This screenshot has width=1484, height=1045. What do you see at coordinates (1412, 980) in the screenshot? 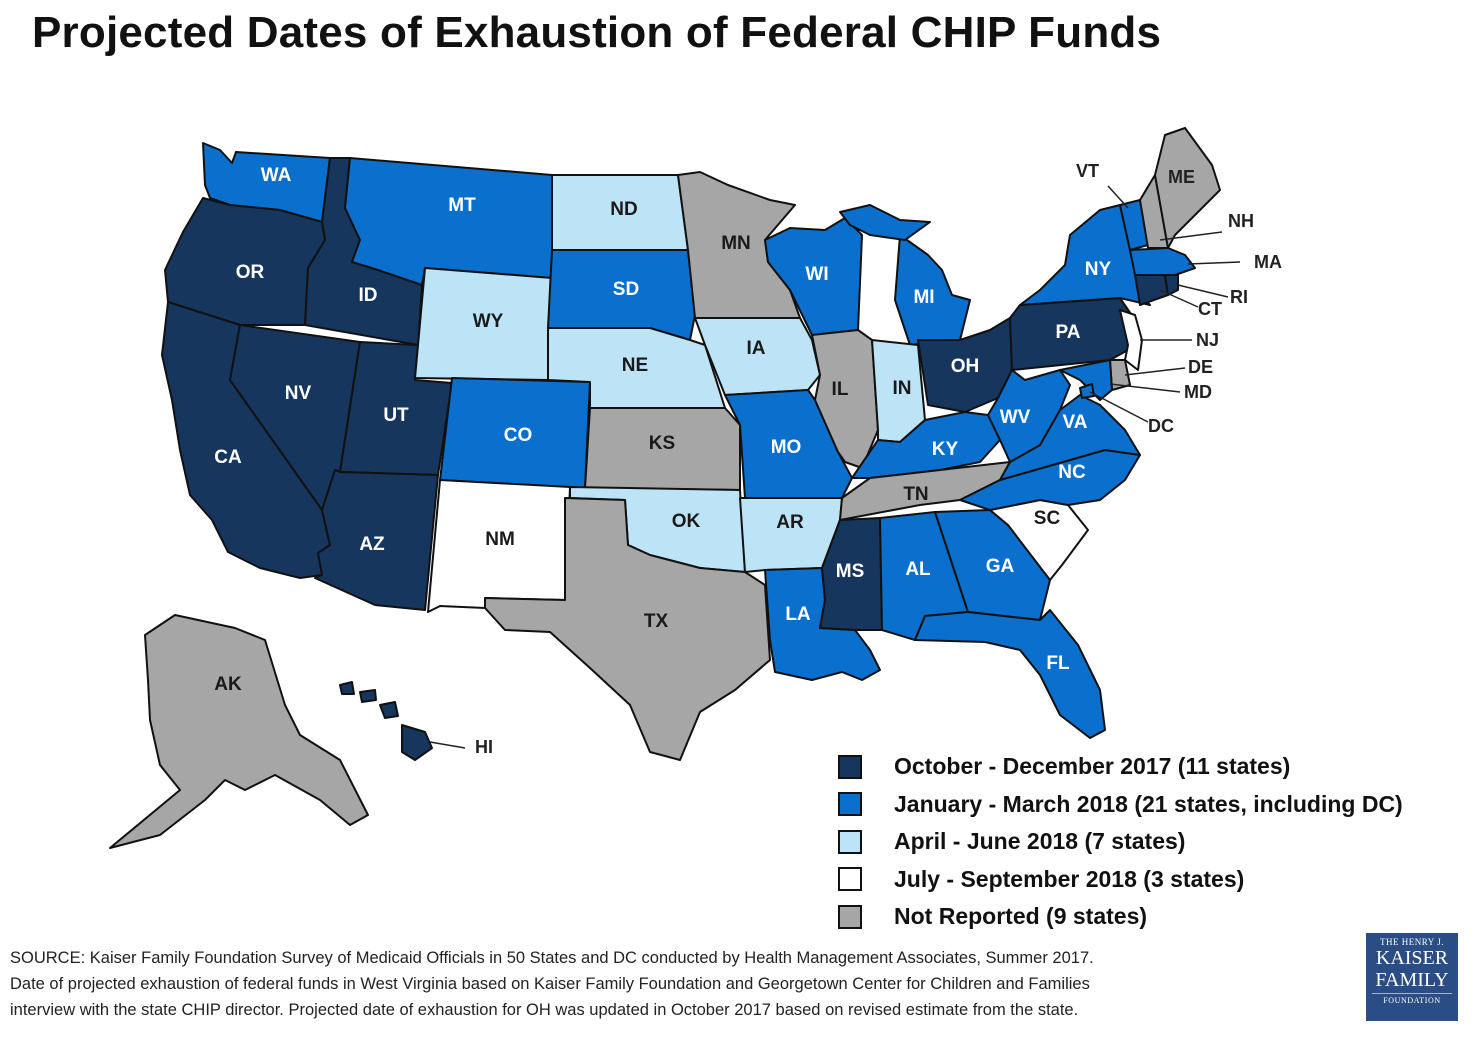
I see `logo-line: FAMILY` at bounding box center [1412, 980].